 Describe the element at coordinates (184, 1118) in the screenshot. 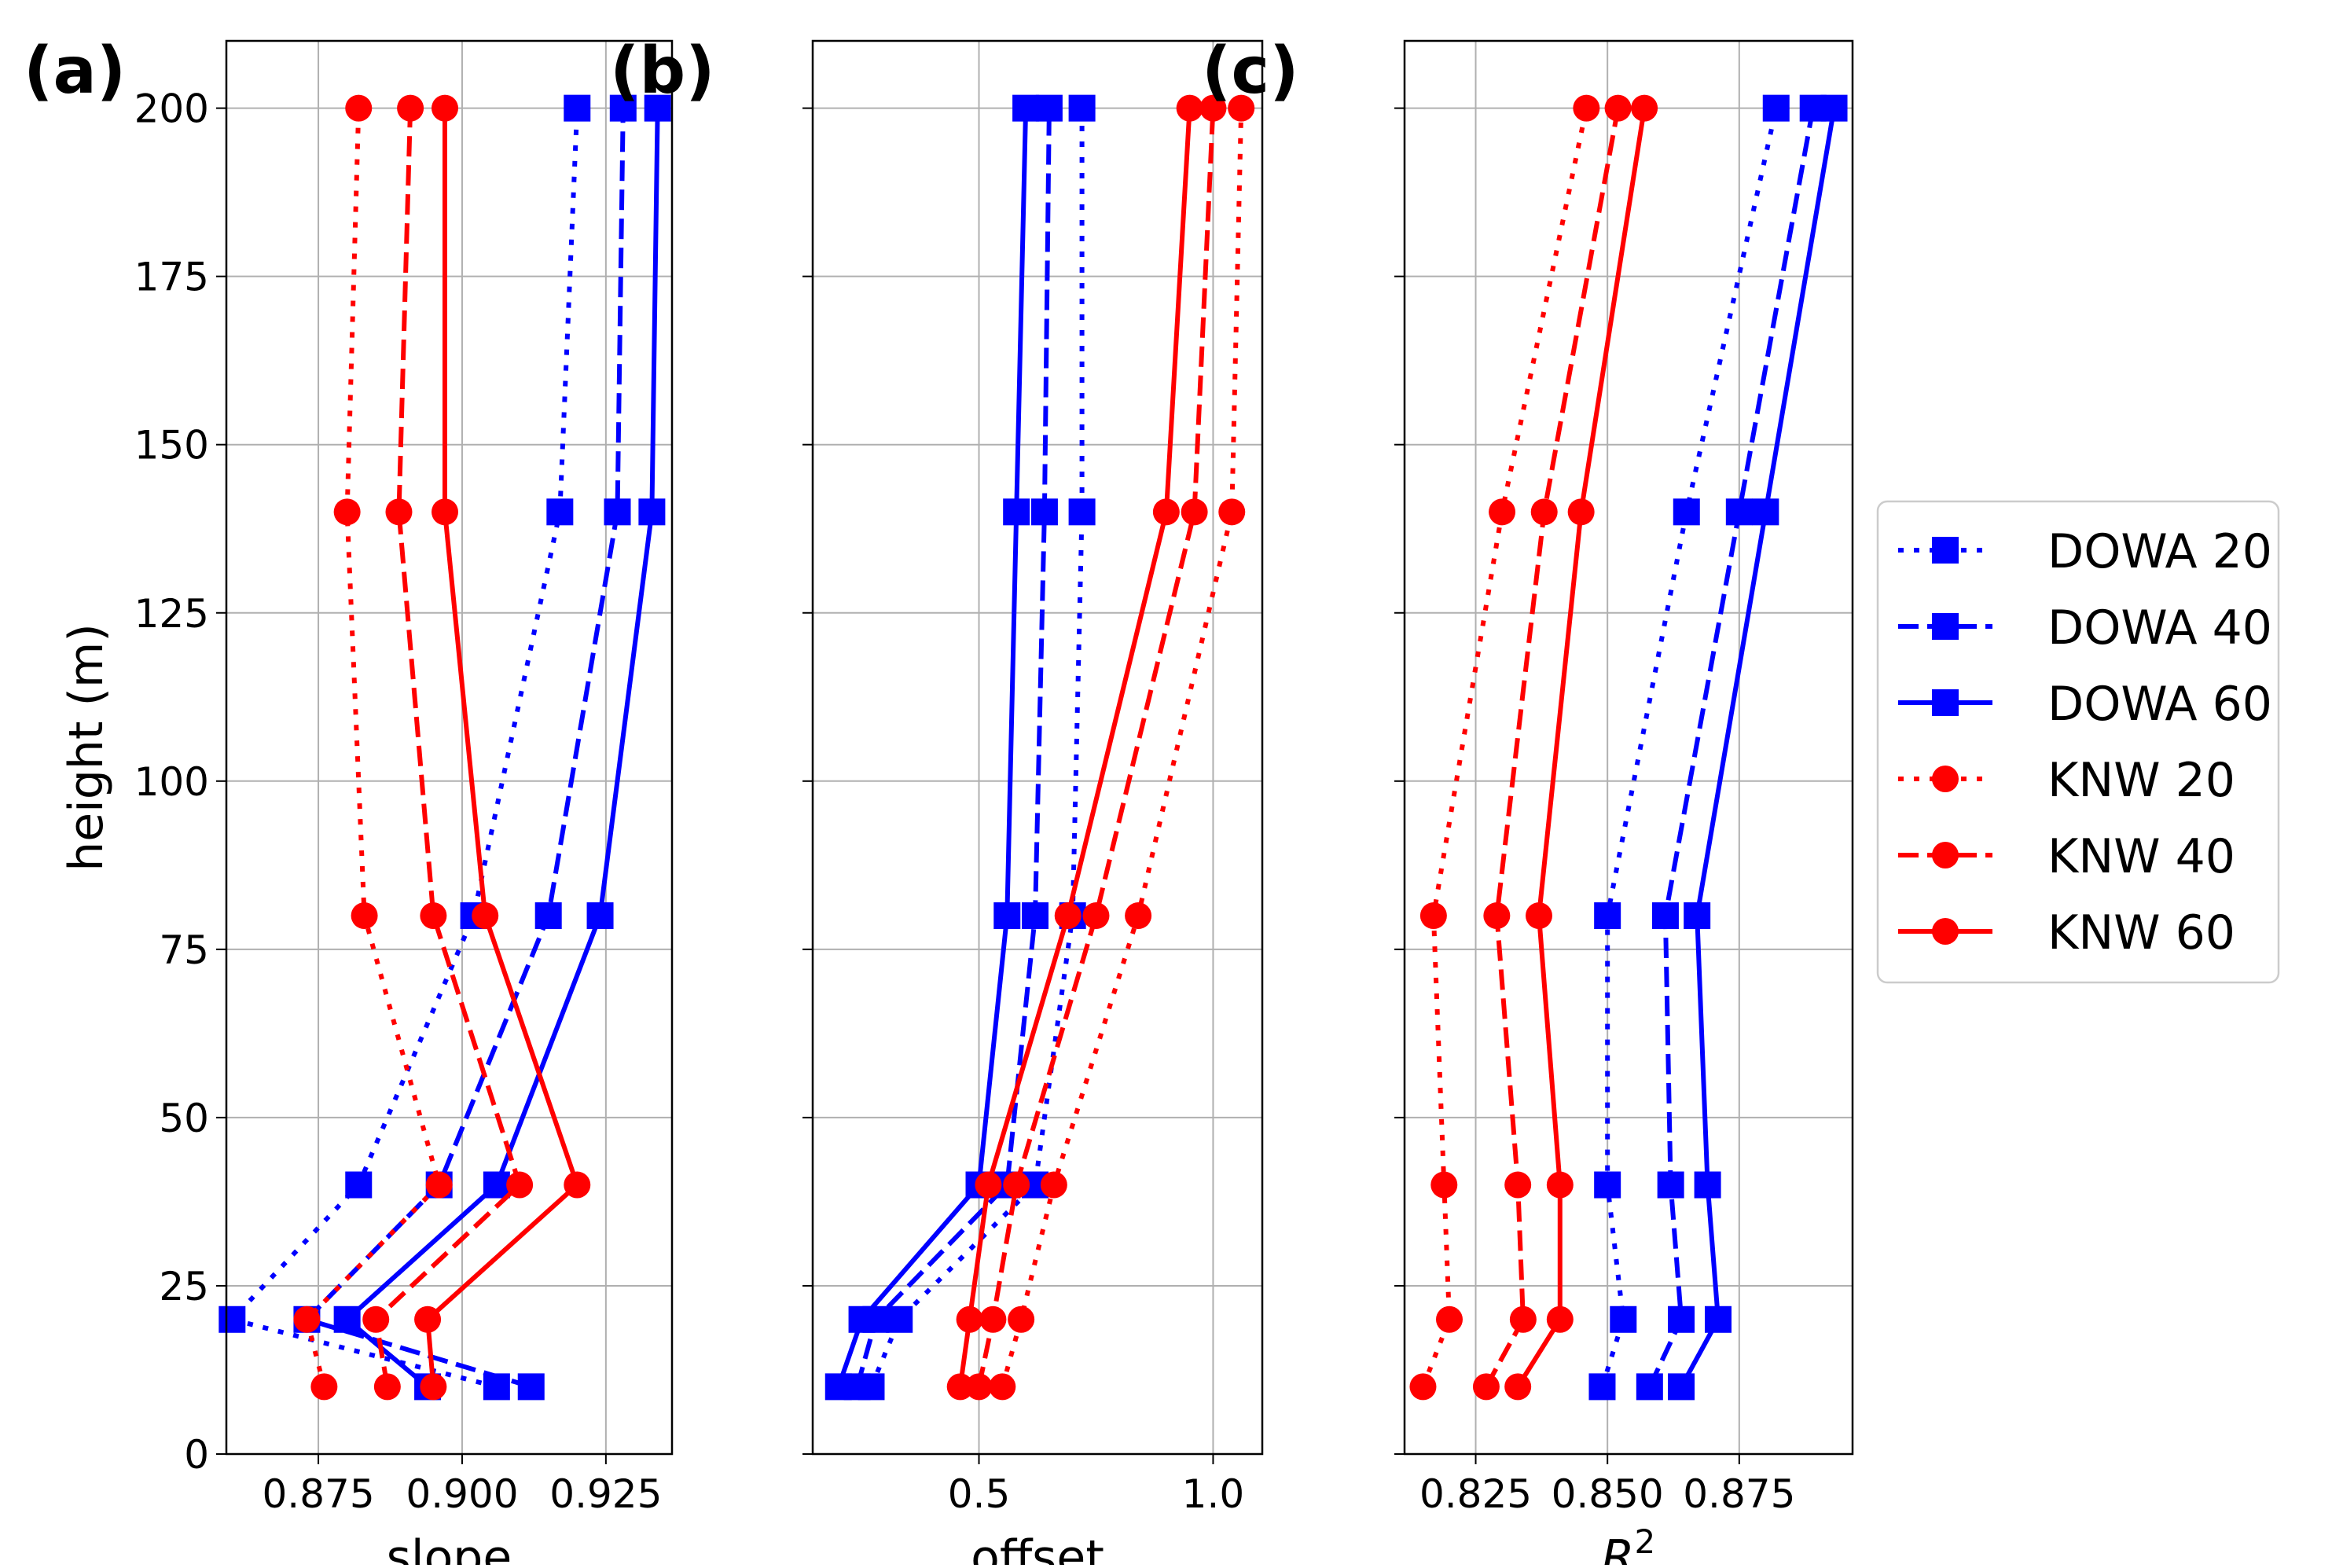

I see `y-tick-label: 50` at that location.